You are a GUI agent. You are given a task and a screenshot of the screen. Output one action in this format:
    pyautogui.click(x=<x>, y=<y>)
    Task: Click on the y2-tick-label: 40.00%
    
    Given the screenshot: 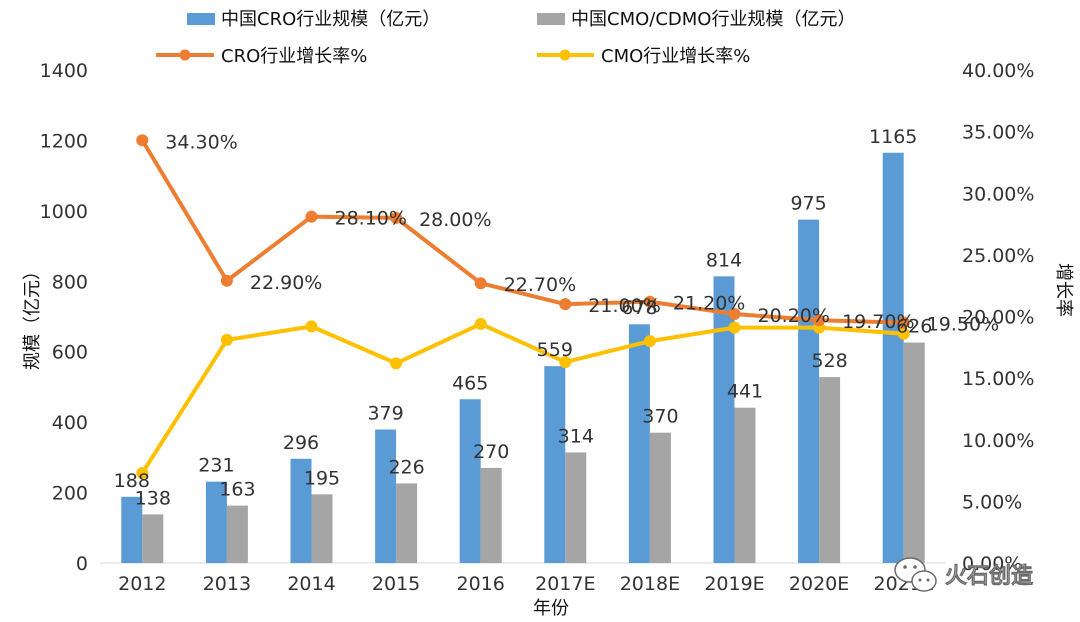 What is the action you would take?
    pyautogui.click(x=998, y=71)
    